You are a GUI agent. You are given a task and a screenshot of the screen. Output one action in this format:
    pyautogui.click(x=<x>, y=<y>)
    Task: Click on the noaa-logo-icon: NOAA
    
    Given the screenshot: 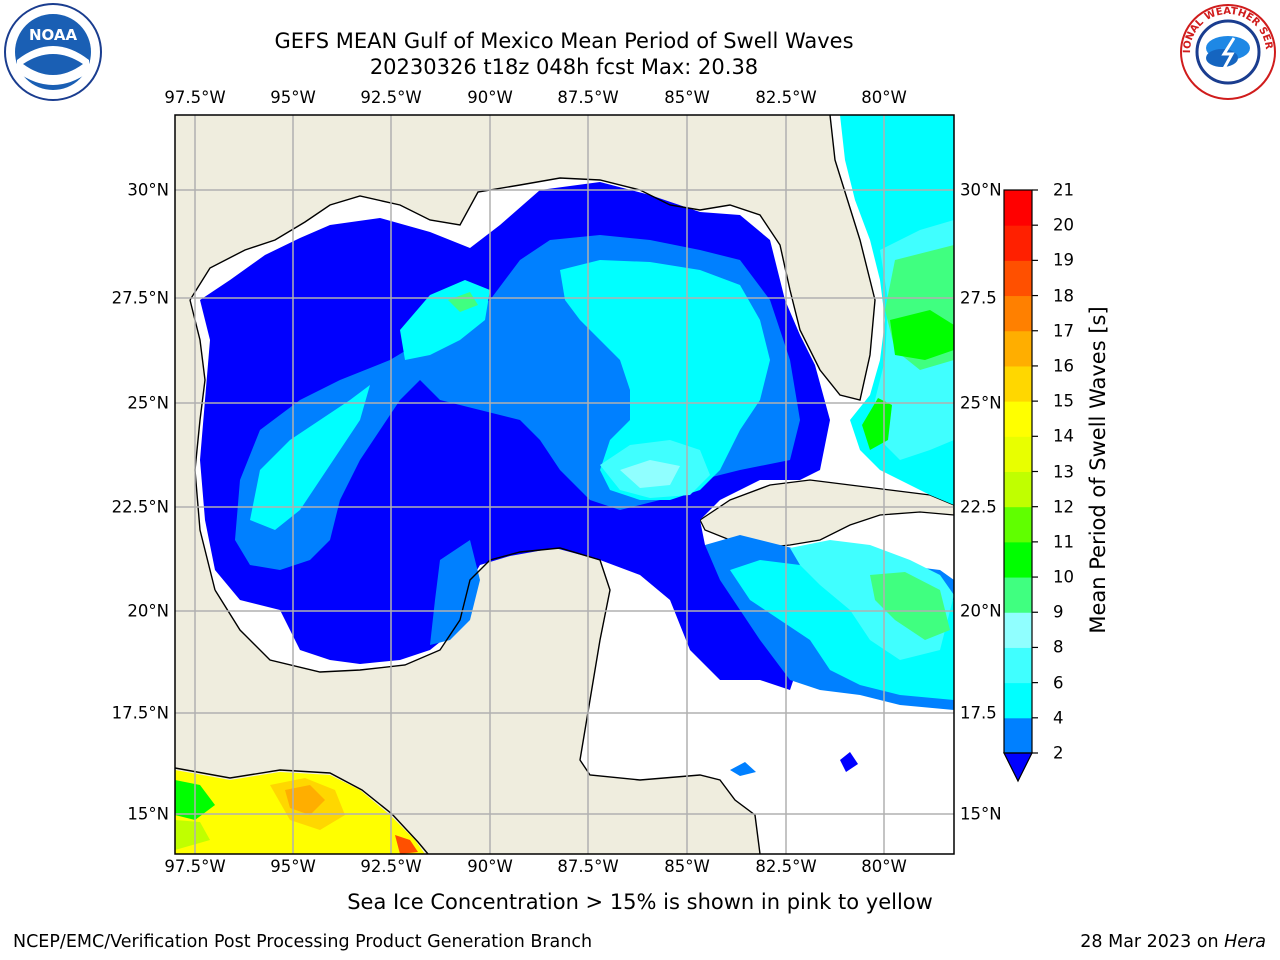 What is the action you would take?
    pyautogui.click(x=53, y=52)
    